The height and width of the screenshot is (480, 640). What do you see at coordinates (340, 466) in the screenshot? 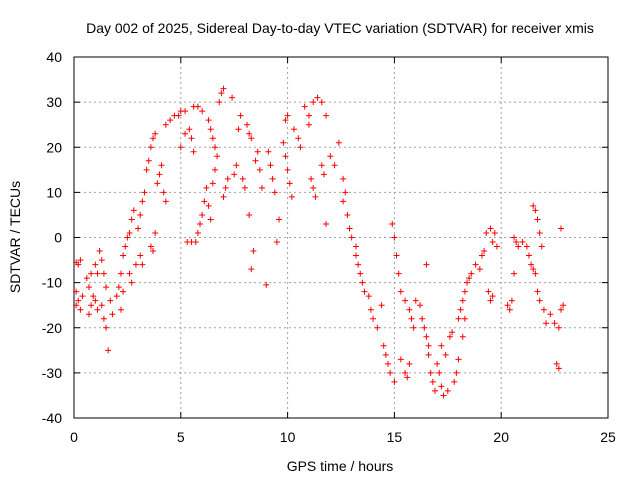
I see `x-axis-label: GPS time / hours` at bounding box center [340, 466].